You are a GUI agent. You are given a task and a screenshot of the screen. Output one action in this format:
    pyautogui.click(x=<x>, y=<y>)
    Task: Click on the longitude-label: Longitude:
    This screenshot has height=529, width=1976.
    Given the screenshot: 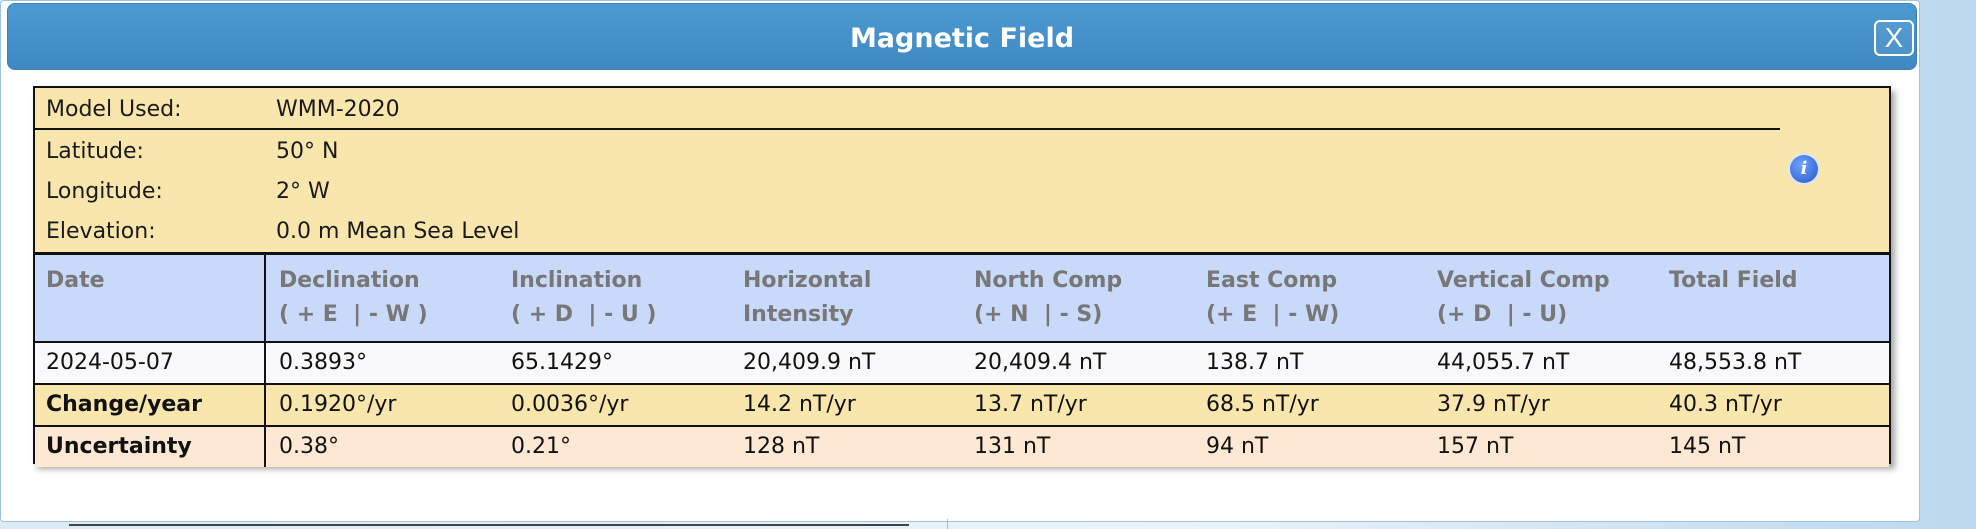 What is the action you would take?
    pyautogui.click(x=104, y=191)
    